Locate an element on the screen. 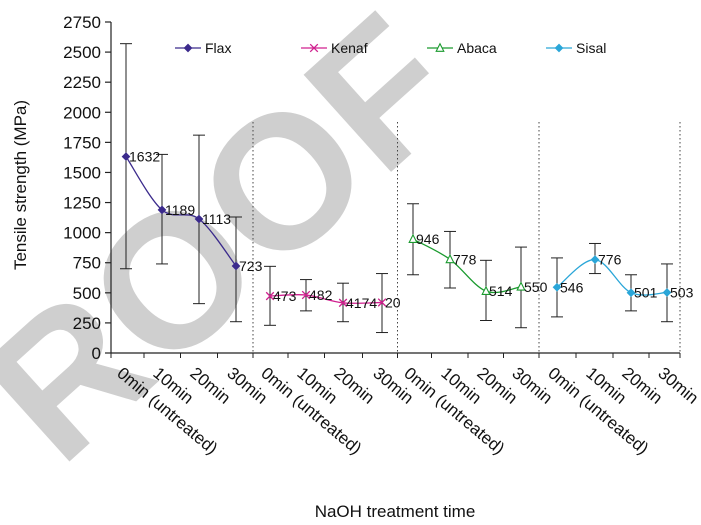 This screenshot has width=701, height=525. y-tick-label: 2750 is located at coordinates (82, 22).